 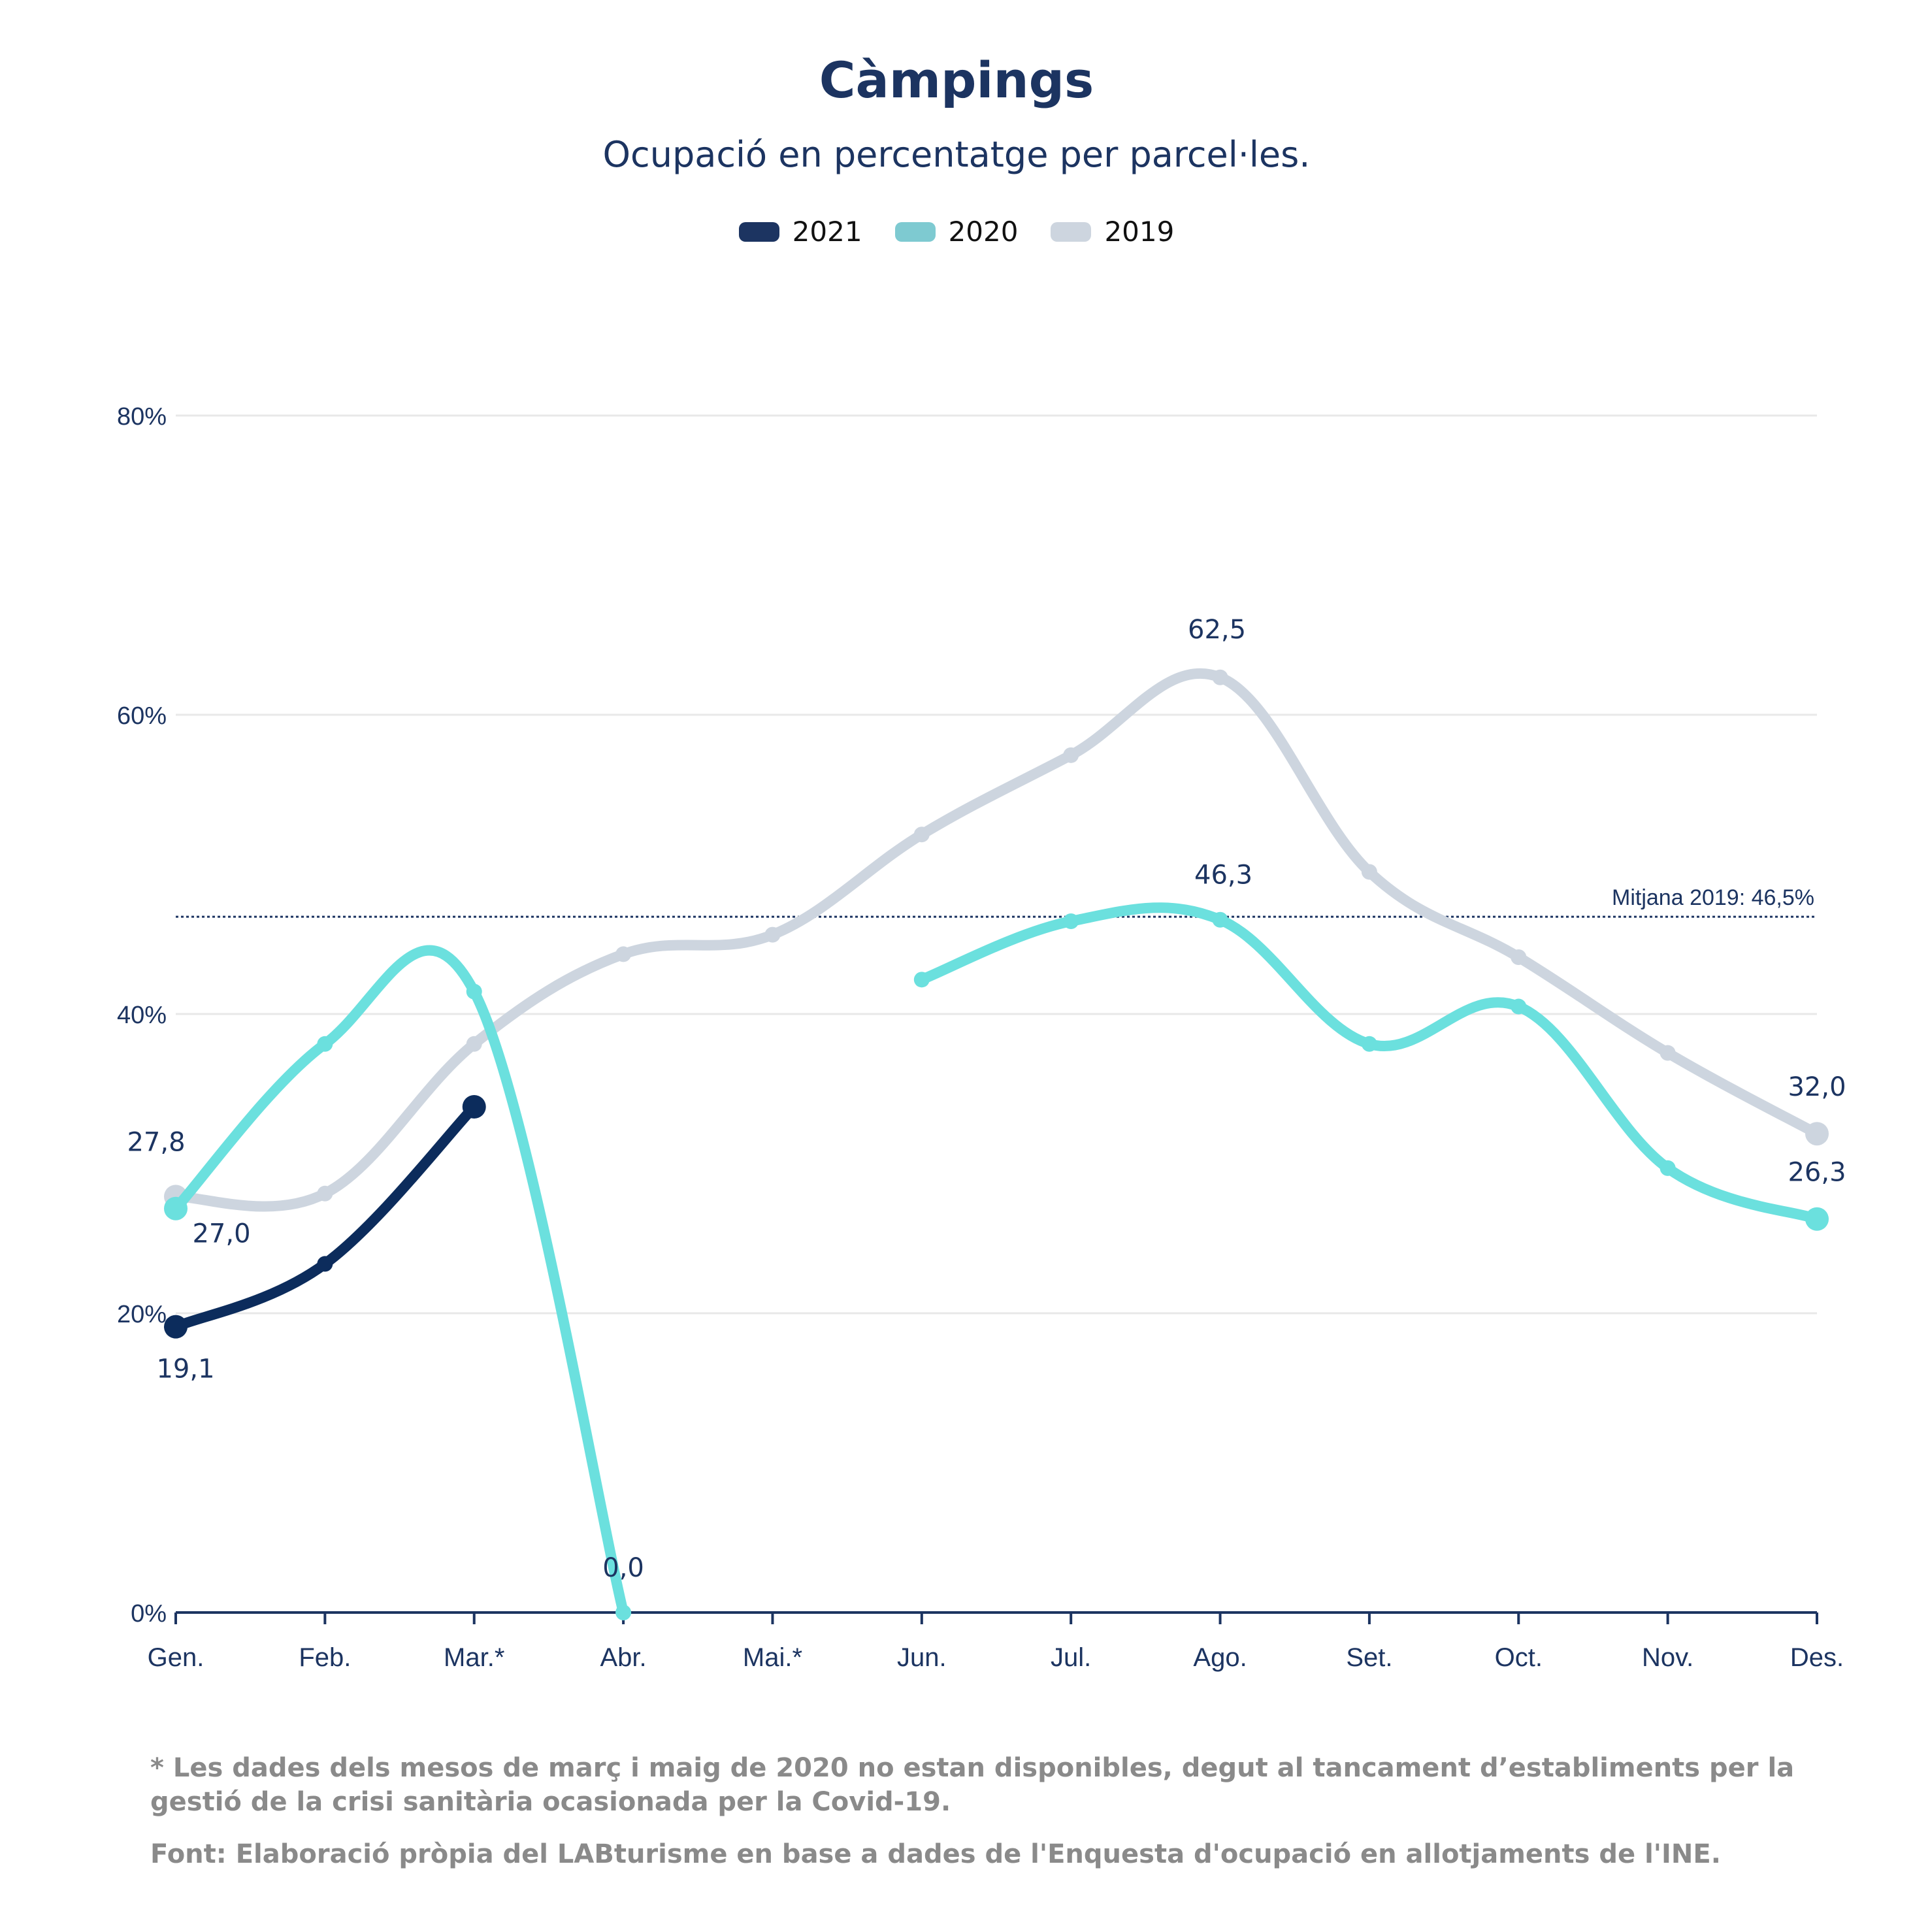 I want to click on x-tick-label: Nov., so click(x=1667, y=1657).